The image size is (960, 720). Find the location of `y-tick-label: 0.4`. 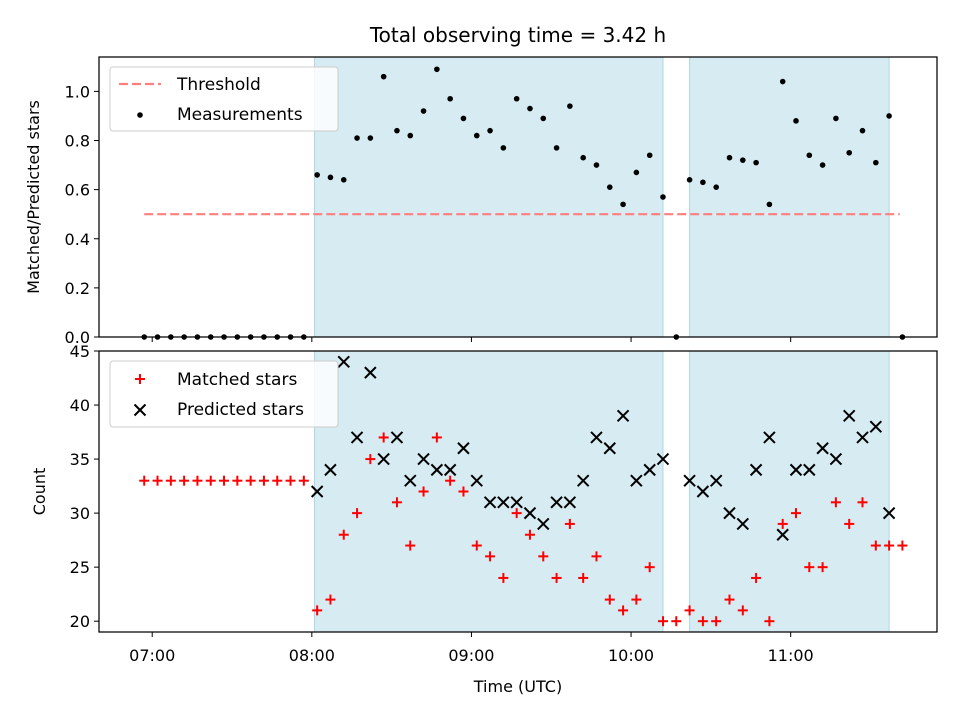

y-tick-label: 0.4 is located at coordinates (77, 239).